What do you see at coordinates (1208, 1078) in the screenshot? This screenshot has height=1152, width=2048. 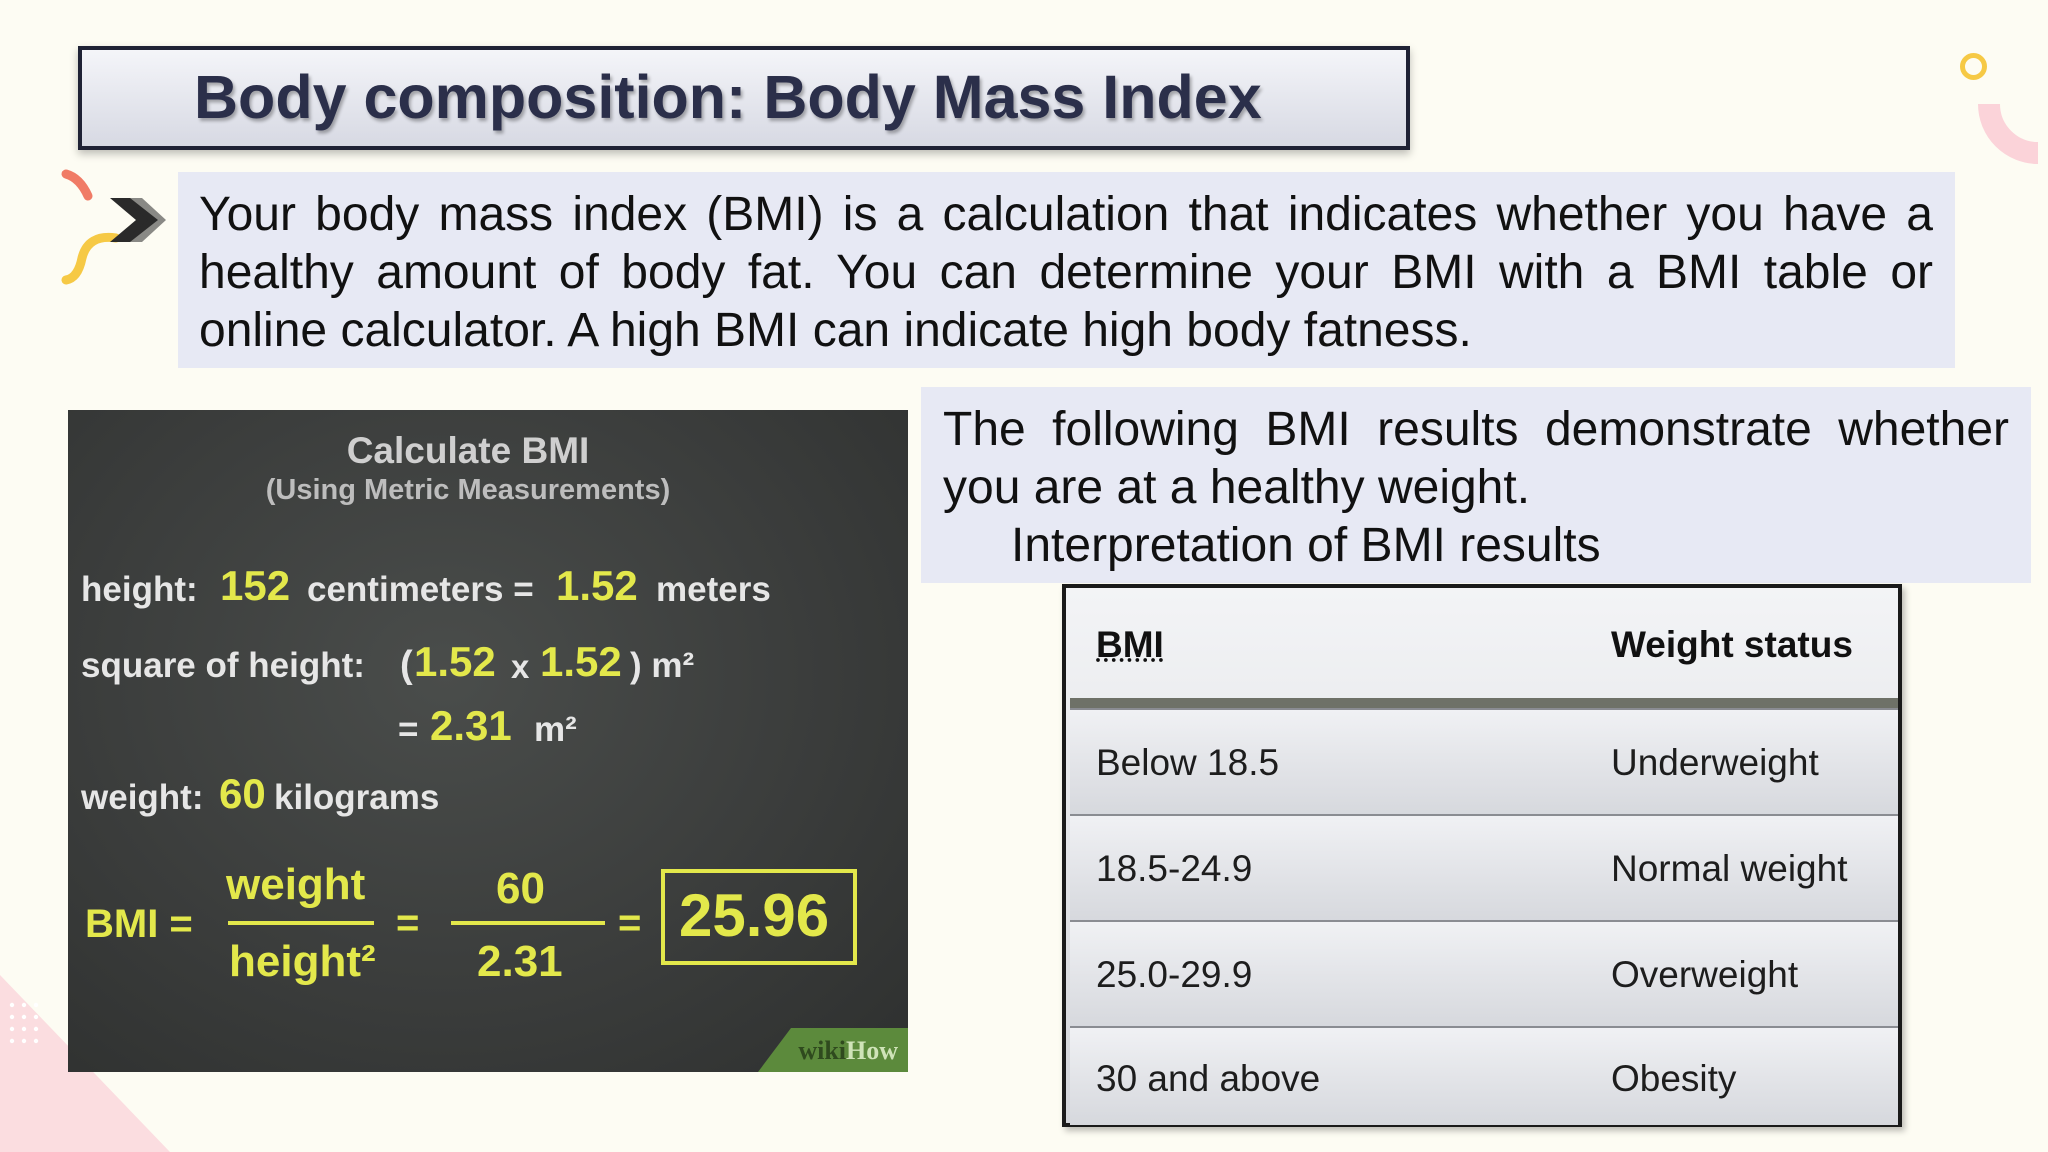 I see `bmi-range: 30 and above` at bounding box center [1208, 1078].